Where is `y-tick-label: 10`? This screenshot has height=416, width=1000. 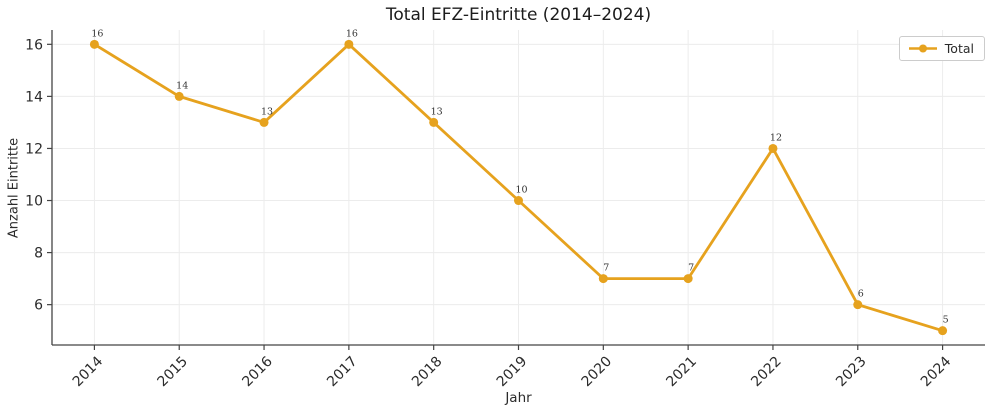 y-tick-label: 10 is located at coordinates (34, 202).